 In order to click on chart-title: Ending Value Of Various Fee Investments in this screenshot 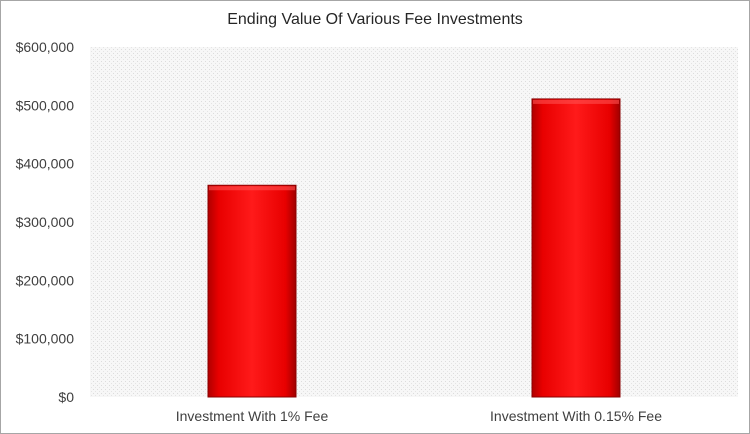, I will do `click(375, 19)`.